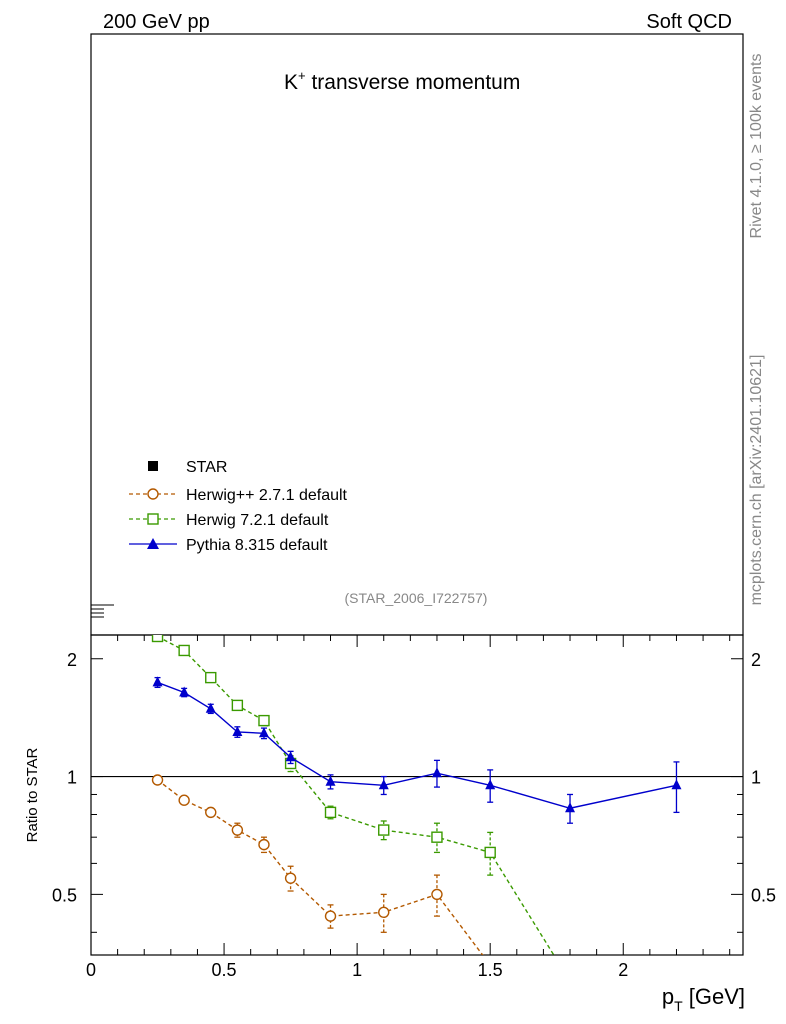  What do you see at coordinates (102, 611) in the screenshot?
I see `main-panel-left-ticks` at bounding box center [102, 611].